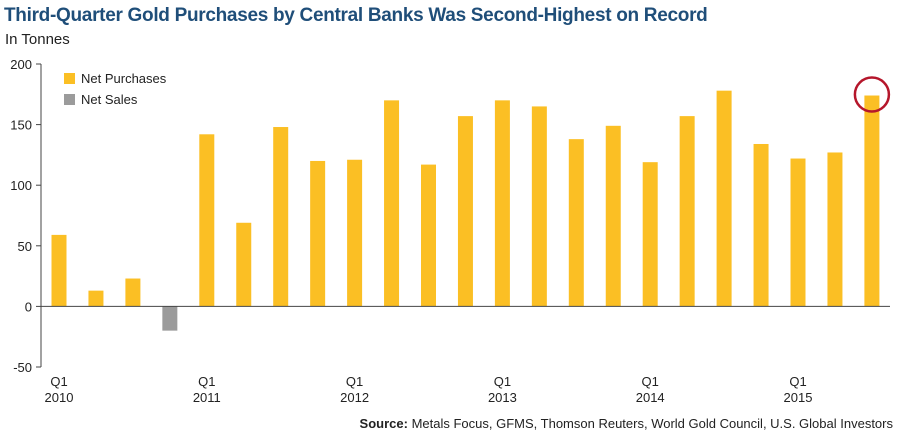 The image size is (899, 438). What do you see at coordinates (383, 423) in the screenshot?
I see `source-label: Source:` at bounding box center [383, 423].